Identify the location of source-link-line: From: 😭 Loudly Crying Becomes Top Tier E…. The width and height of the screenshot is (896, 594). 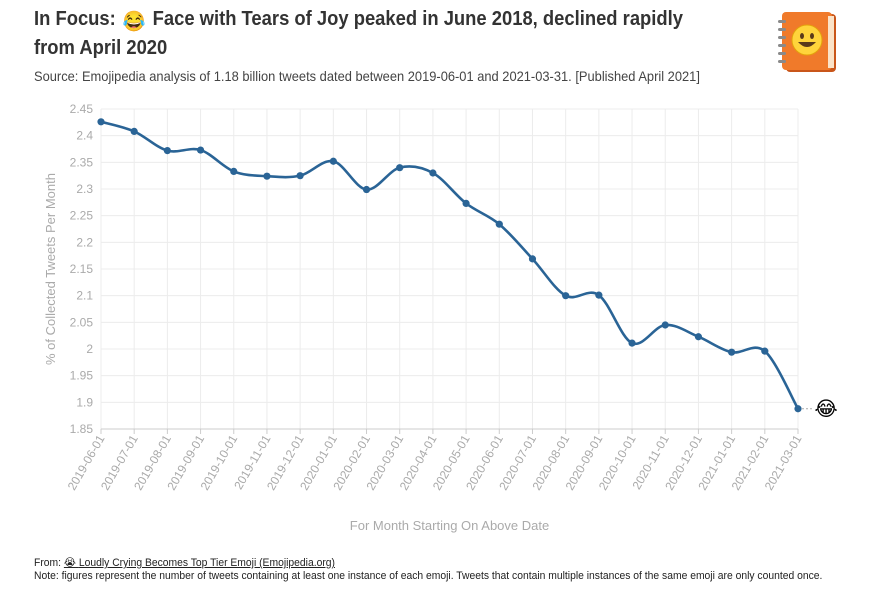
(429, 563).